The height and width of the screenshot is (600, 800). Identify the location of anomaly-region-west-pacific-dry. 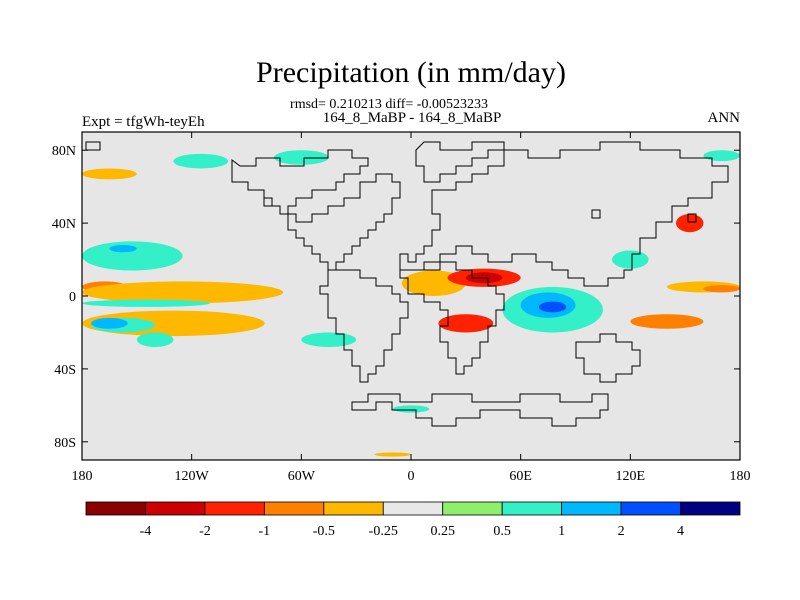
(667, 321).